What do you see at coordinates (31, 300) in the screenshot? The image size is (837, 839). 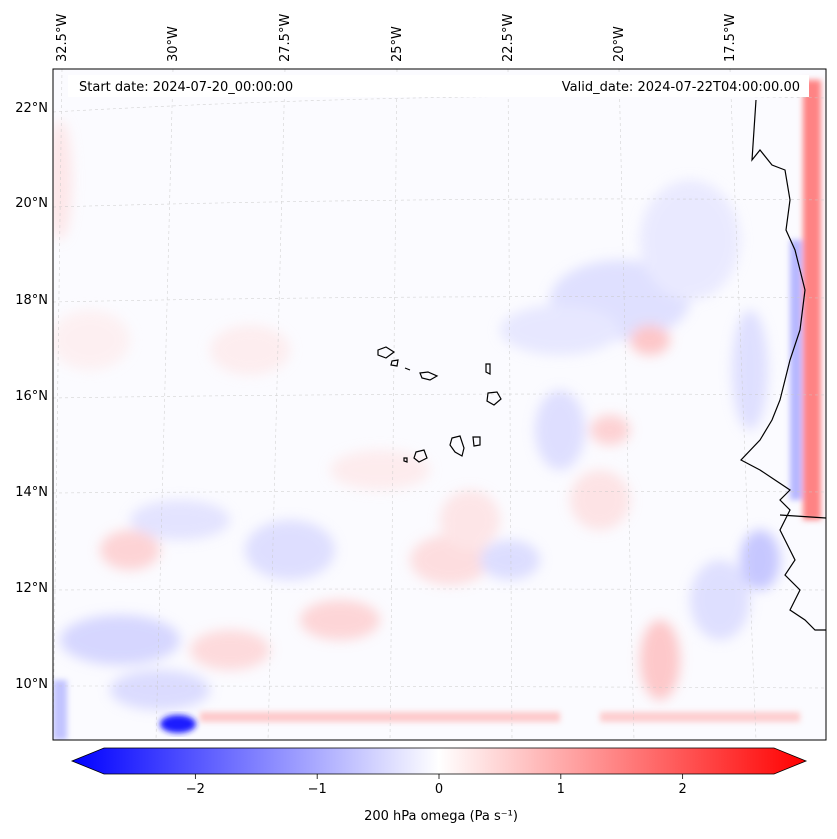 I see `lat-label: 18°N` at bounding box center [31, 300].